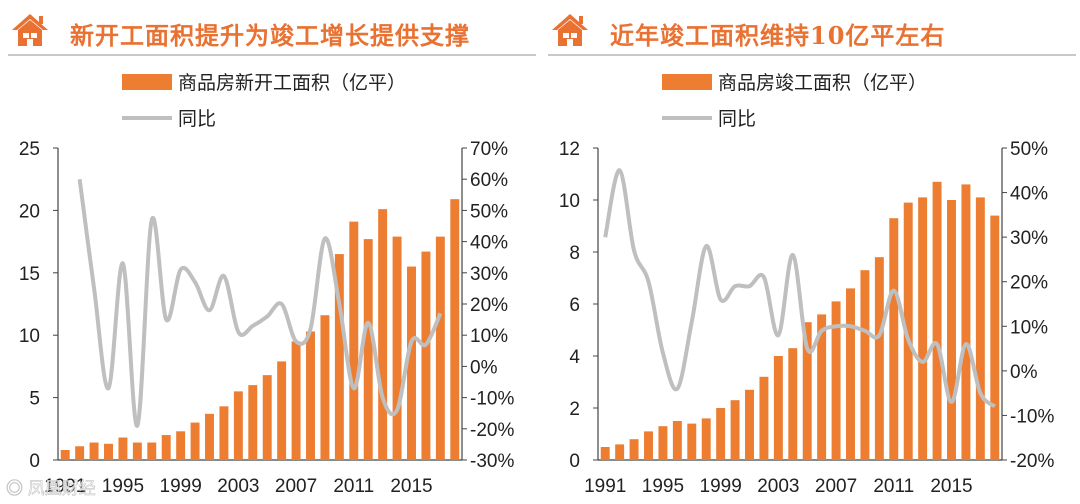 This screenshot has width=1080, height=504. Describe the element at coordinates (812, 32) in the screenshot. I see `panel-header: 近年竣工面积维持10亿平左右` at that location.